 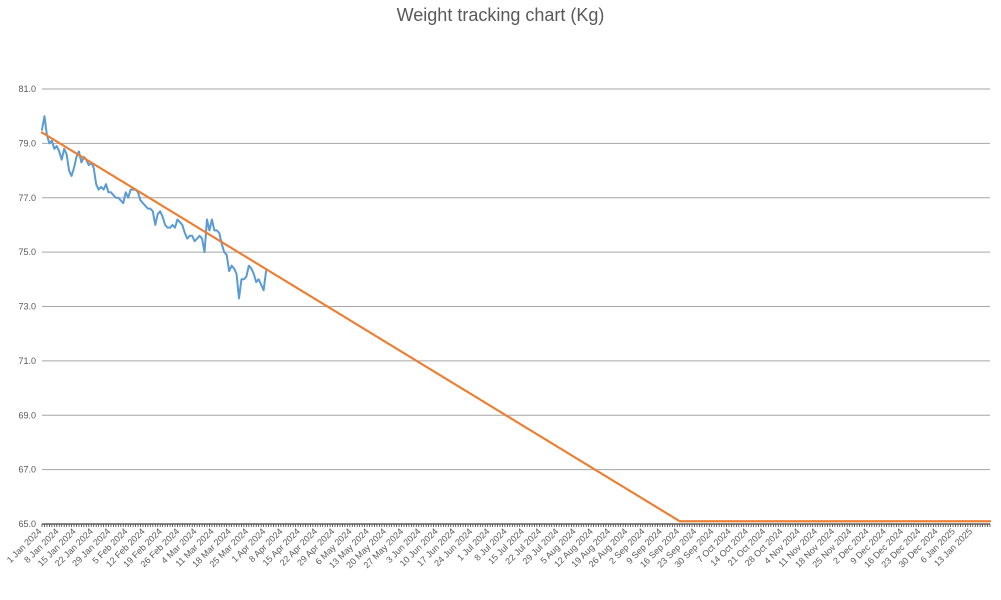 What do you see at coordinates (27, 143) in the screenshot?
I see `y-tick-label: 79.0` at bounding box center [27, 143].